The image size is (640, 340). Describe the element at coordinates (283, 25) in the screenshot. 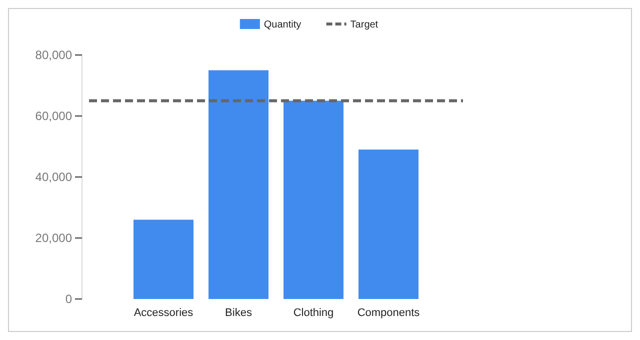

I see `legend-label: Quantity` at that location.